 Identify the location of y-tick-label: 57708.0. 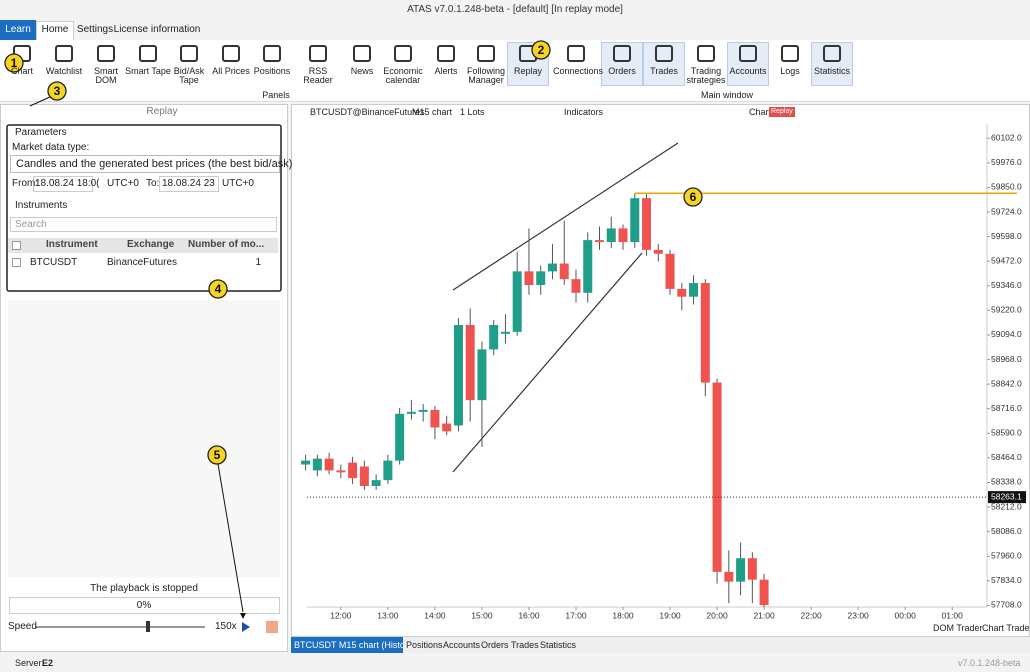
(1006, 605).